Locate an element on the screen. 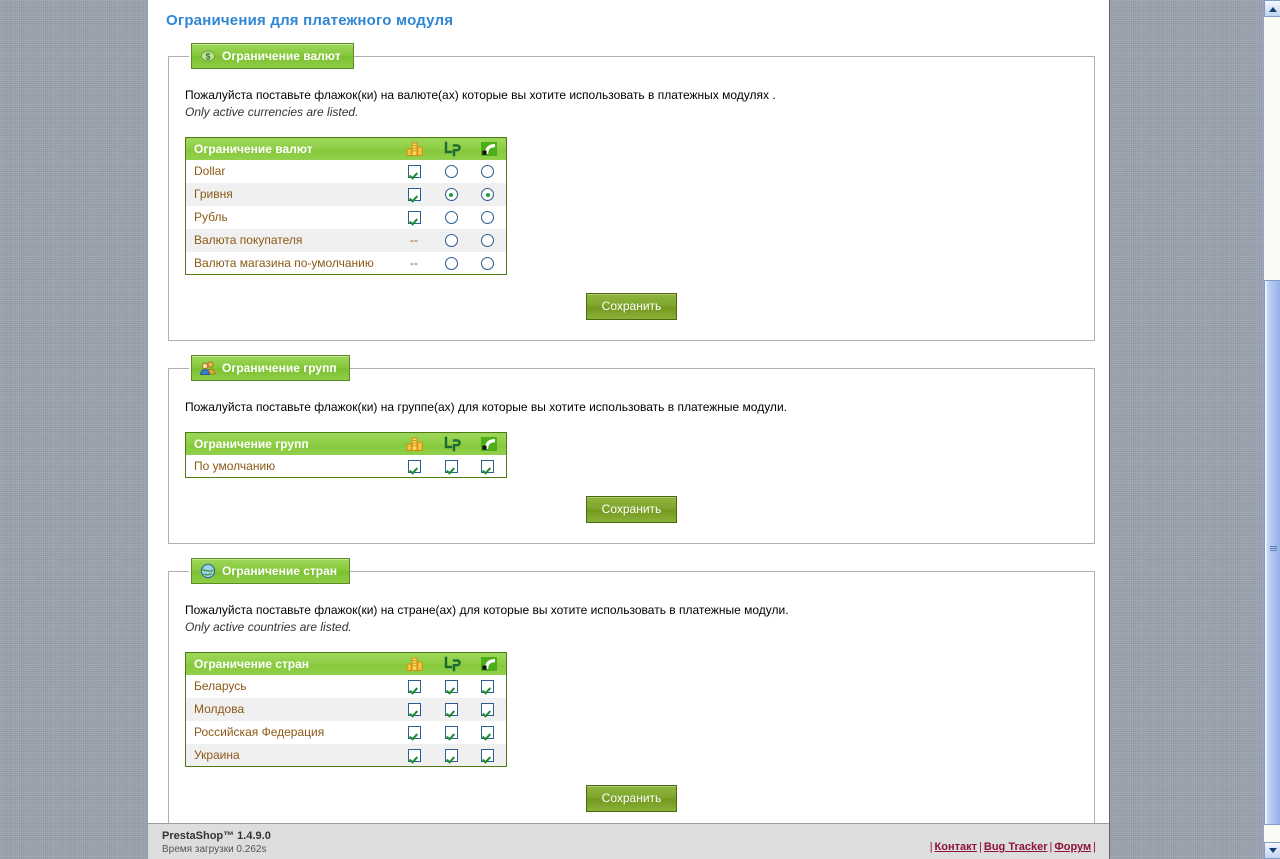  legend-groups: Ограничение групп is located at coordinates (269, 368).